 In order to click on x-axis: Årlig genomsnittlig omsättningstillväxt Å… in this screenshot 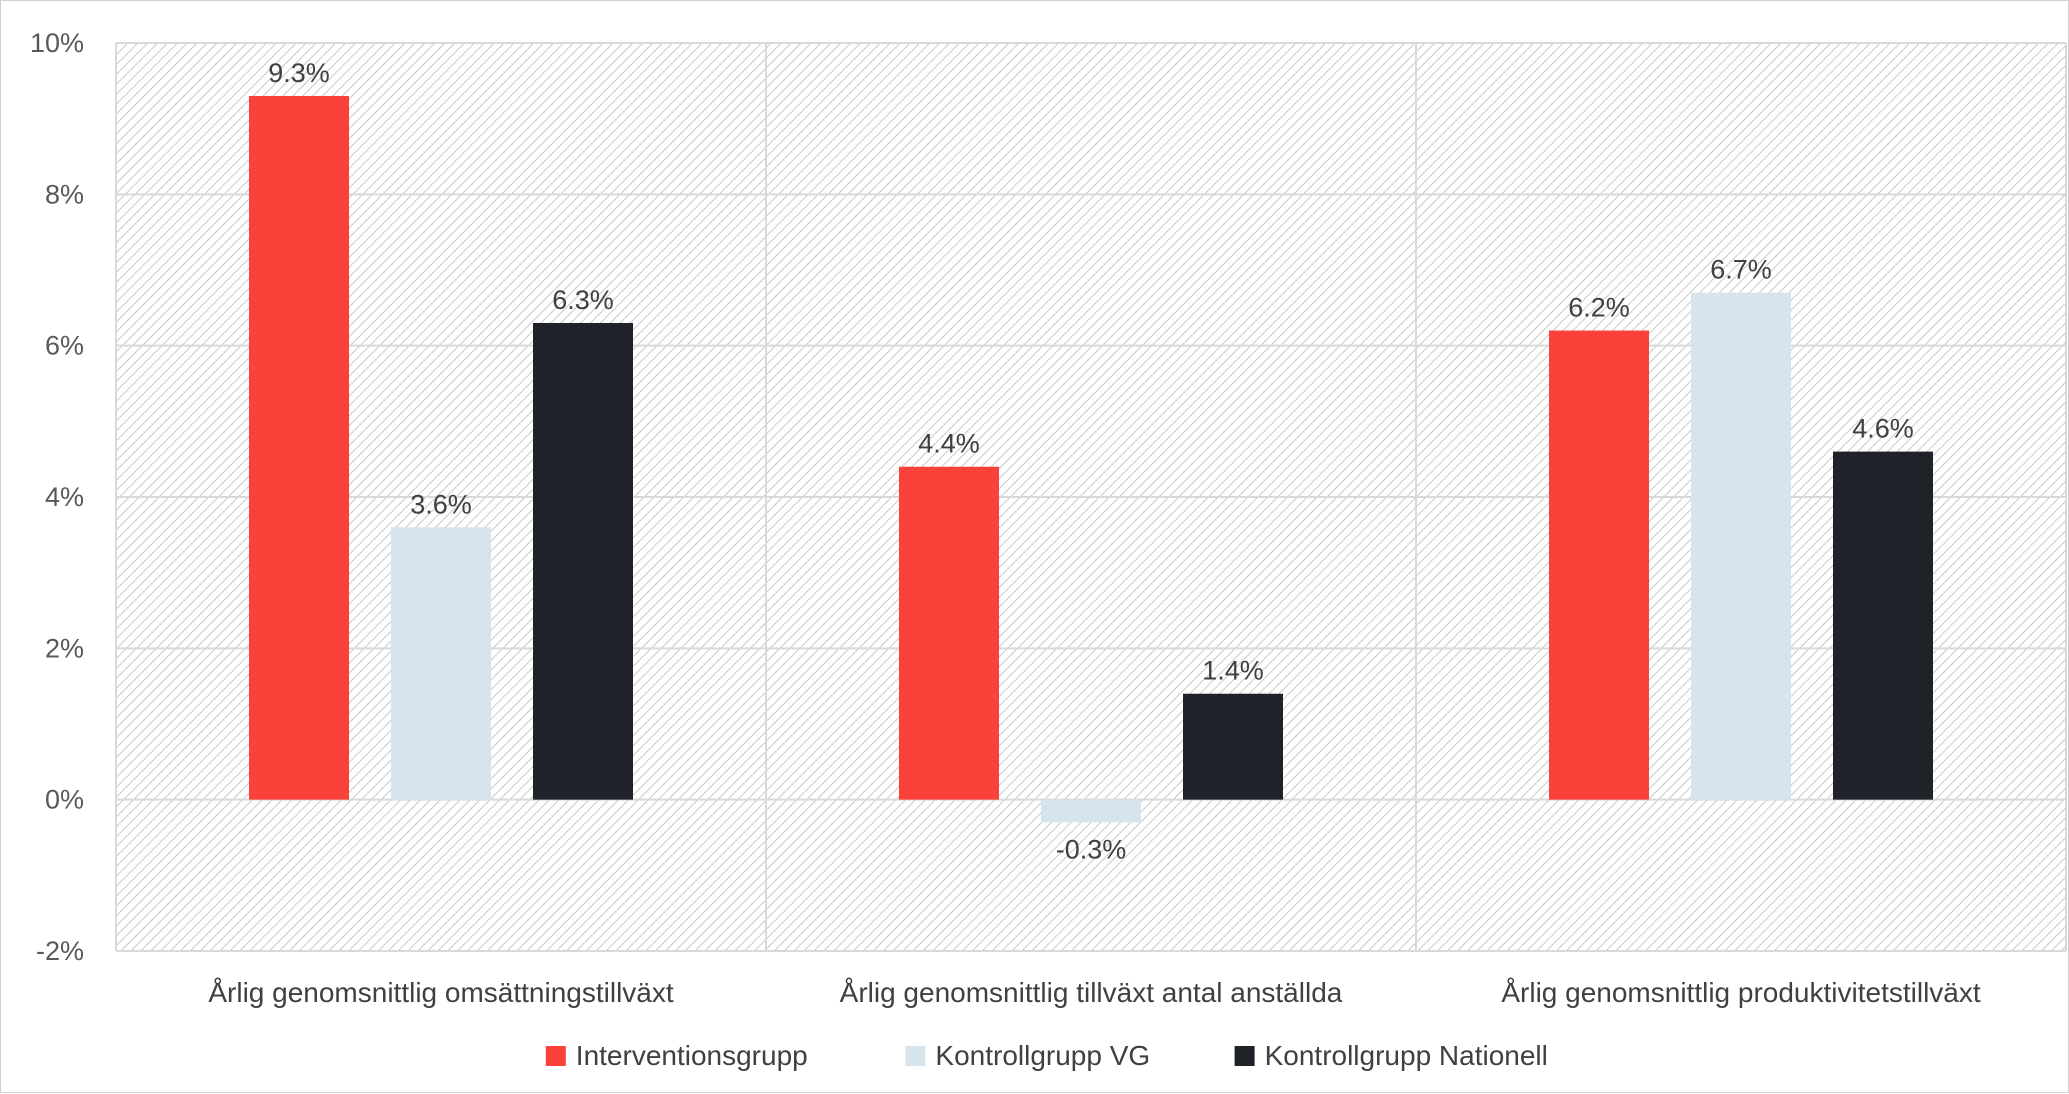, I will do `click(1094, 992)`.